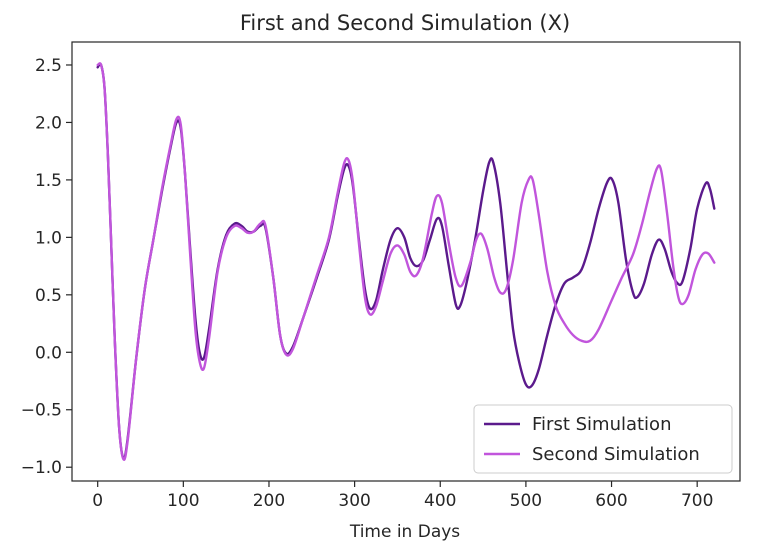 The image size is (779, 553). What do you see at coordinates (526, 501) in the screenshot?
I see `x-tick-label: 500` at bounding box center [526, 501].